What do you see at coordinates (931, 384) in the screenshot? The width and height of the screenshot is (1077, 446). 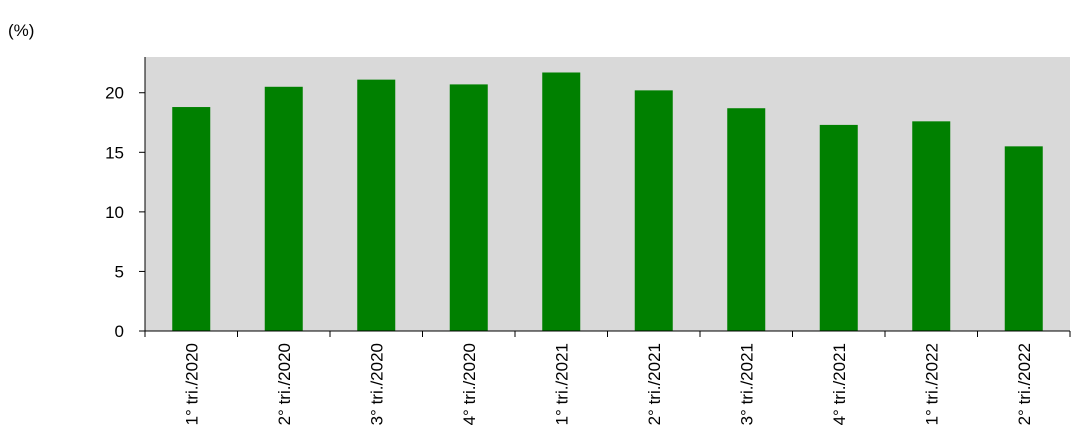 I see `x-tick-label: 1° tri./2022` at bounding box center [931, 384].